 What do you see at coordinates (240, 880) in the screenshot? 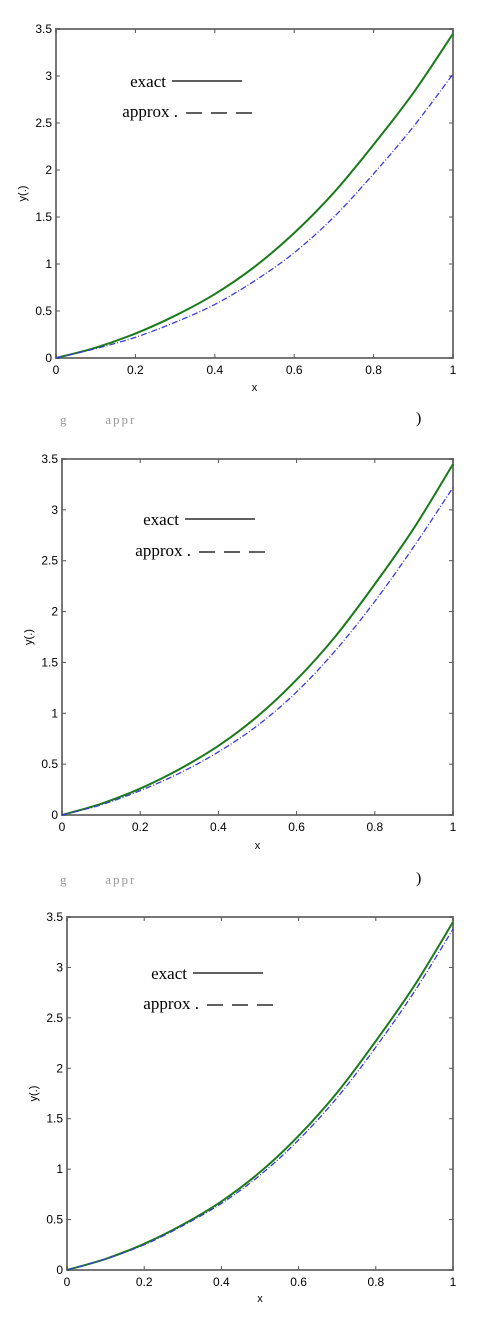
I see `figure-caption-2: g appr )` at bounding box center [240, 880].